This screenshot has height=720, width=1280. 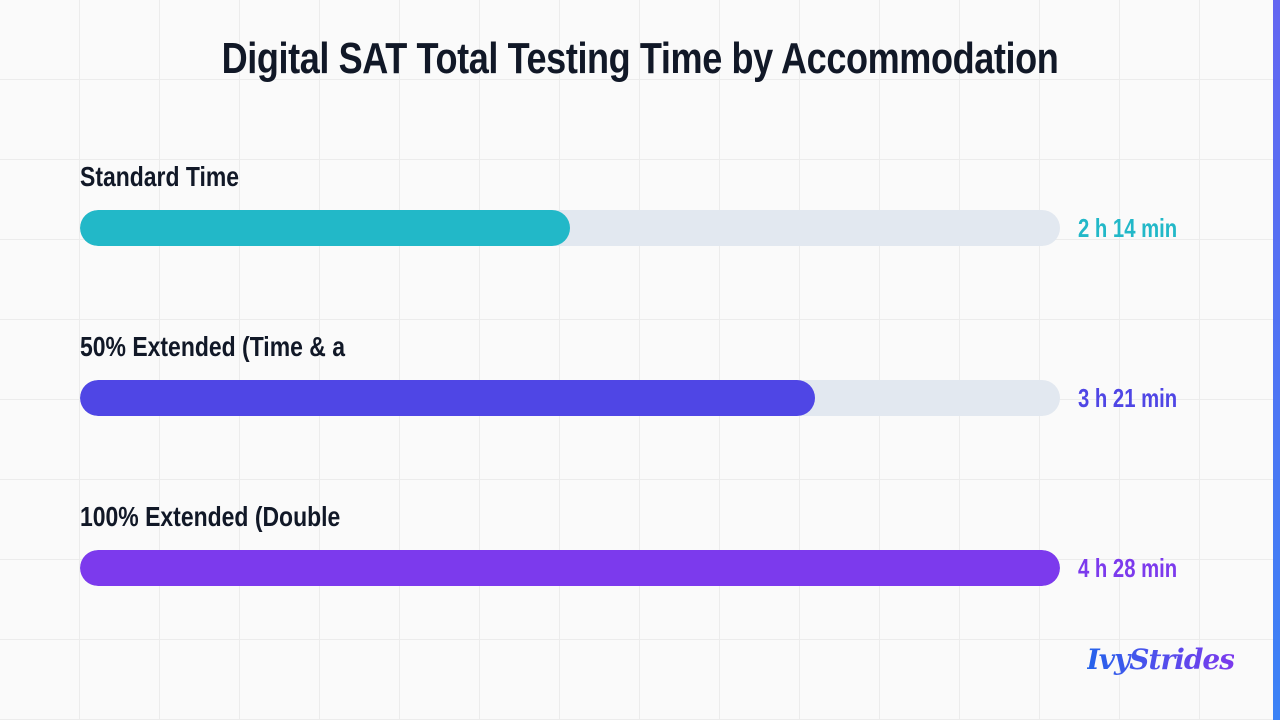 What do you see at coordinates (212, 346) in the screenshot?
I see `bar-category-label: 50% Extended (Time & a` at bounding box center [212, 346].